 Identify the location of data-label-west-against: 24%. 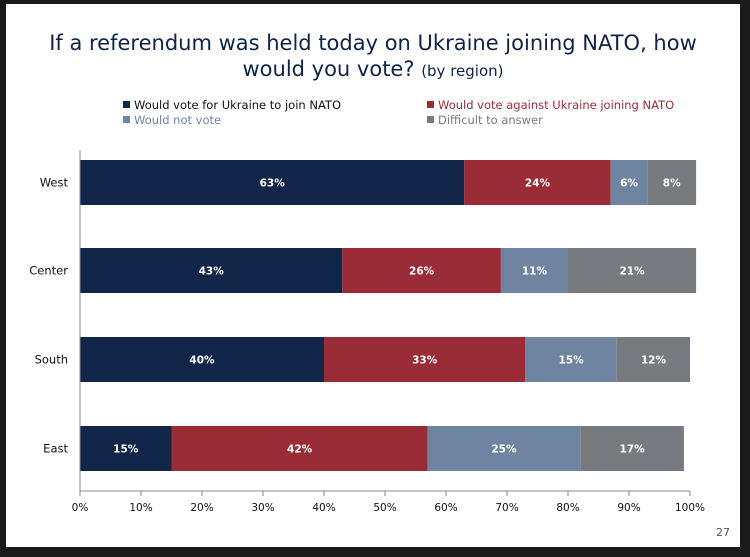
(538, 184).